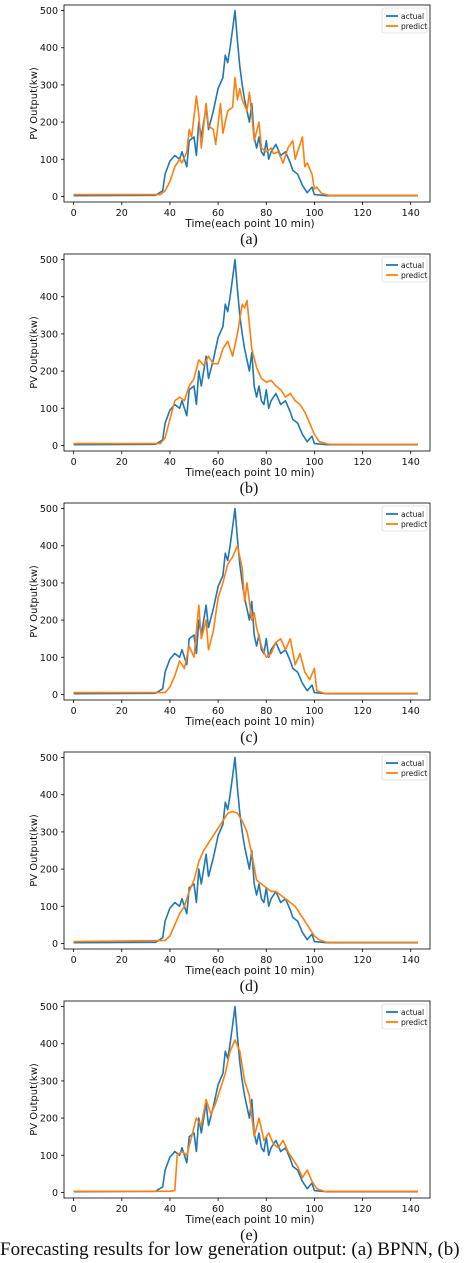  I want to click on subfigure-label: (a), so click(249, 239).